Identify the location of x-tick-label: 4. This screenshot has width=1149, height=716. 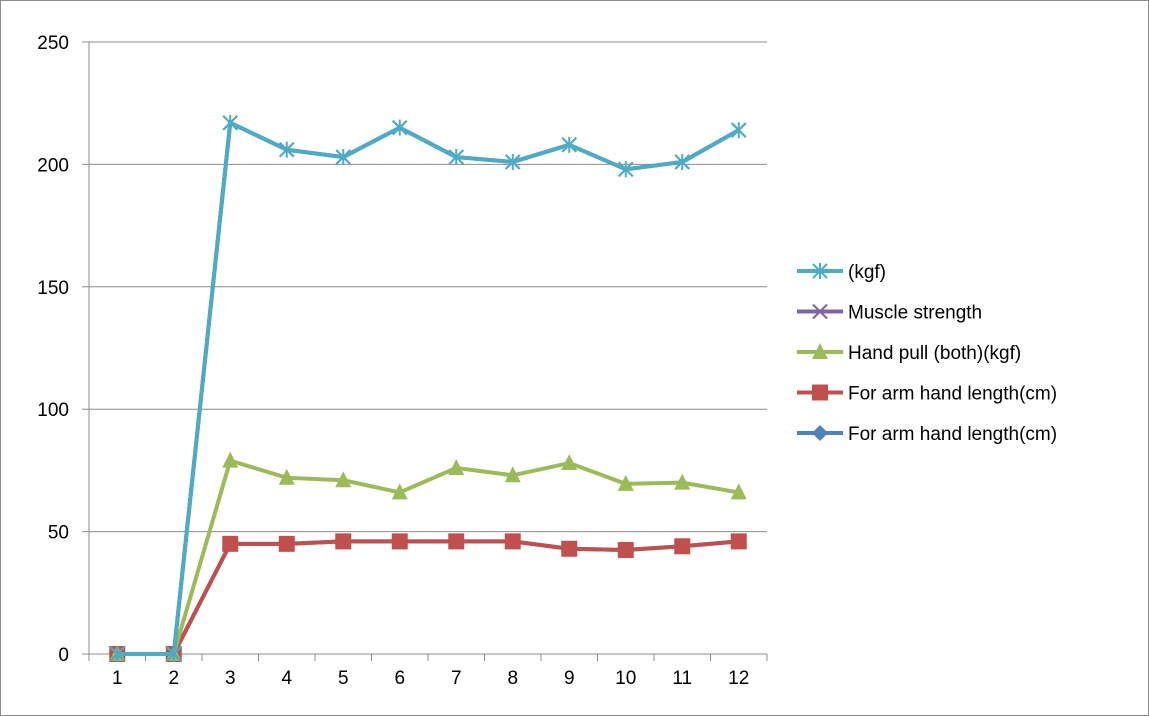
(286, 678).